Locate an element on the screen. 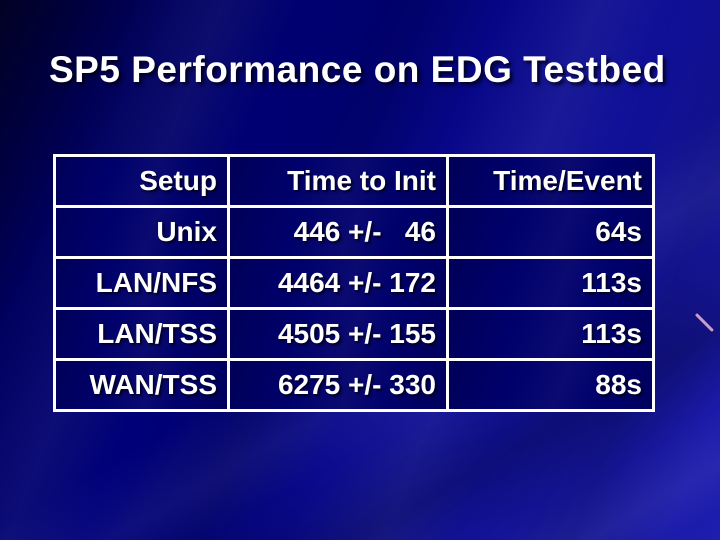 The width and height of the screenshot is (720, 540). table-header-row: Setup Time to Init Time/Event is located at coordinates (354, 181).